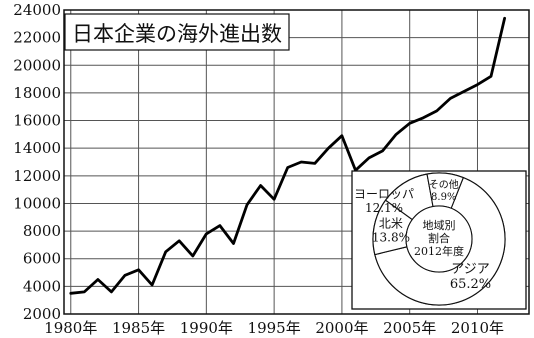 The height and width of the screenshot is (338, 534). Describe the element at coordinates (37, 10) in the screenshot. I see `y-tick-label: 24000` at that location.